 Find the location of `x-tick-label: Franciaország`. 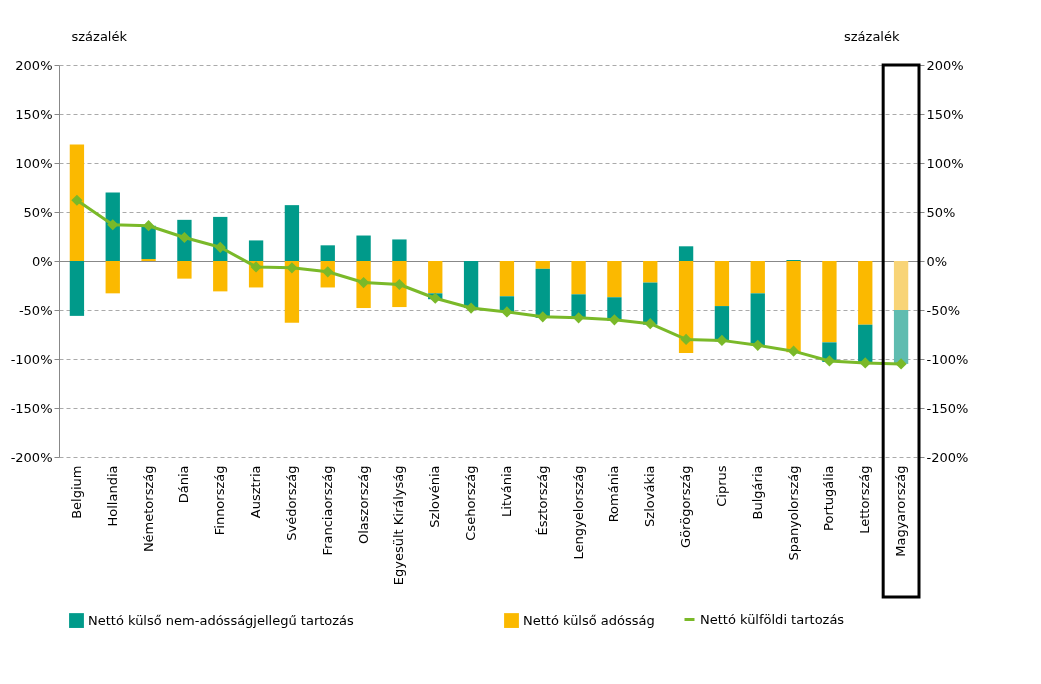

x-tick-label: Franciaország is located at coordinates (327, 510).